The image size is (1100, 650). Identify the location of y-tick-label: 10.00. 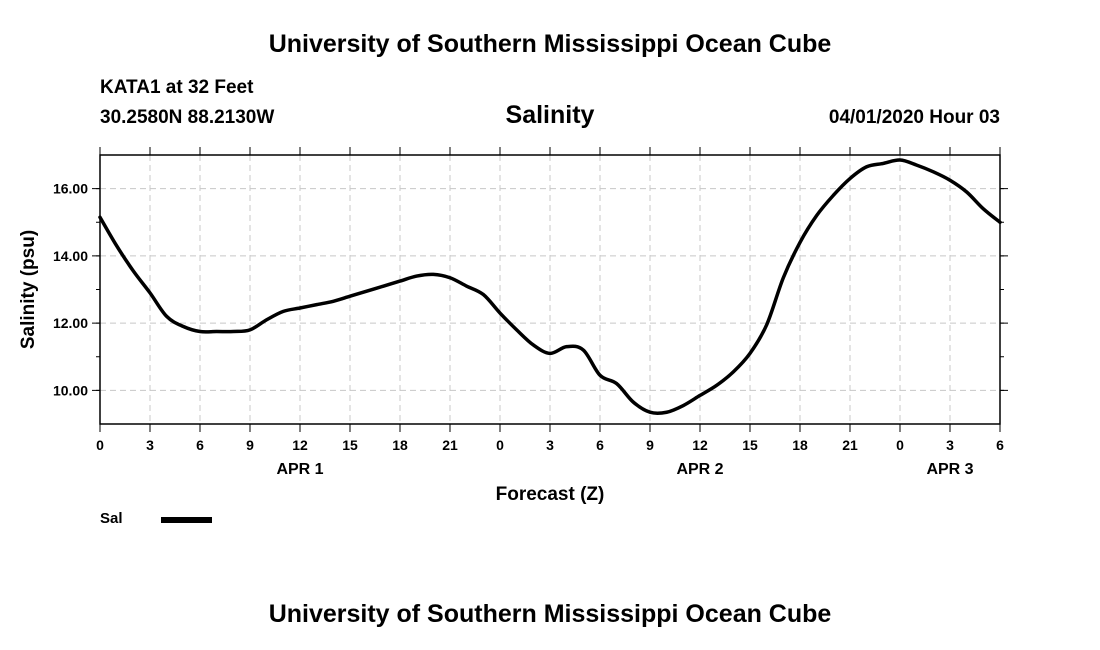
(70, 390).